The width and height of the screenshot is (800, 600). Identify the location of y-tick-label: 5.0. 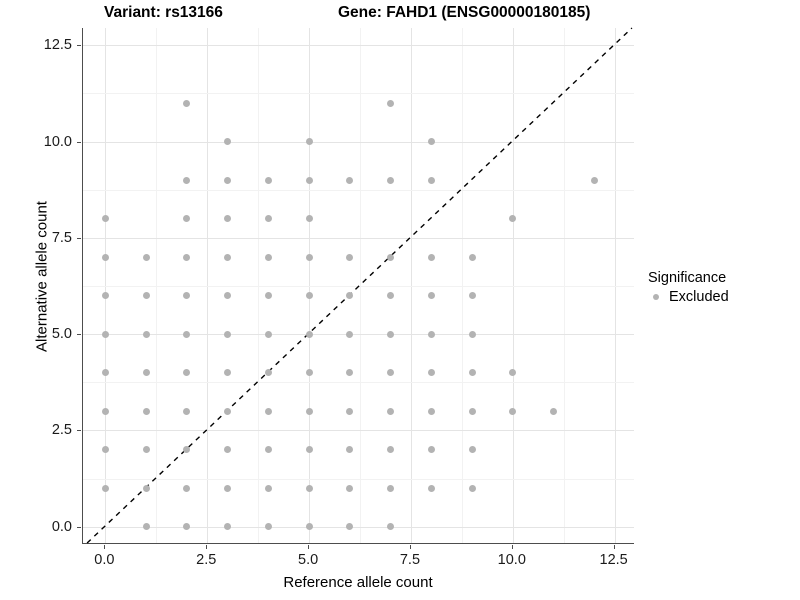
(61, 334).